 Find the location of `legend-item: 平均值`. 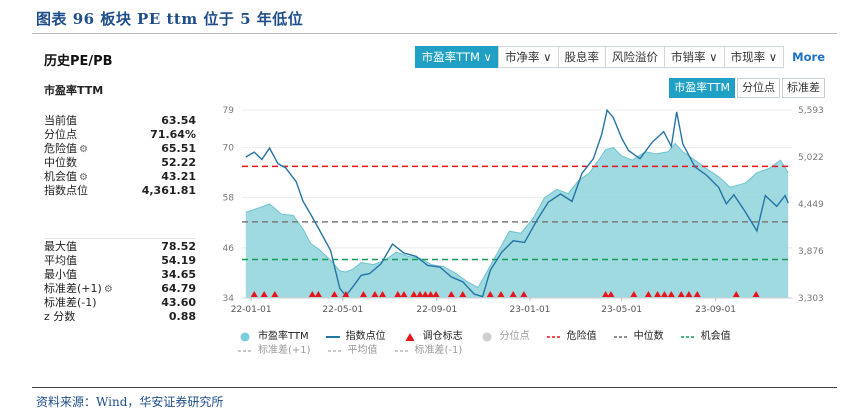

legend-item: 平均值 is located at coordinates (352, 351).